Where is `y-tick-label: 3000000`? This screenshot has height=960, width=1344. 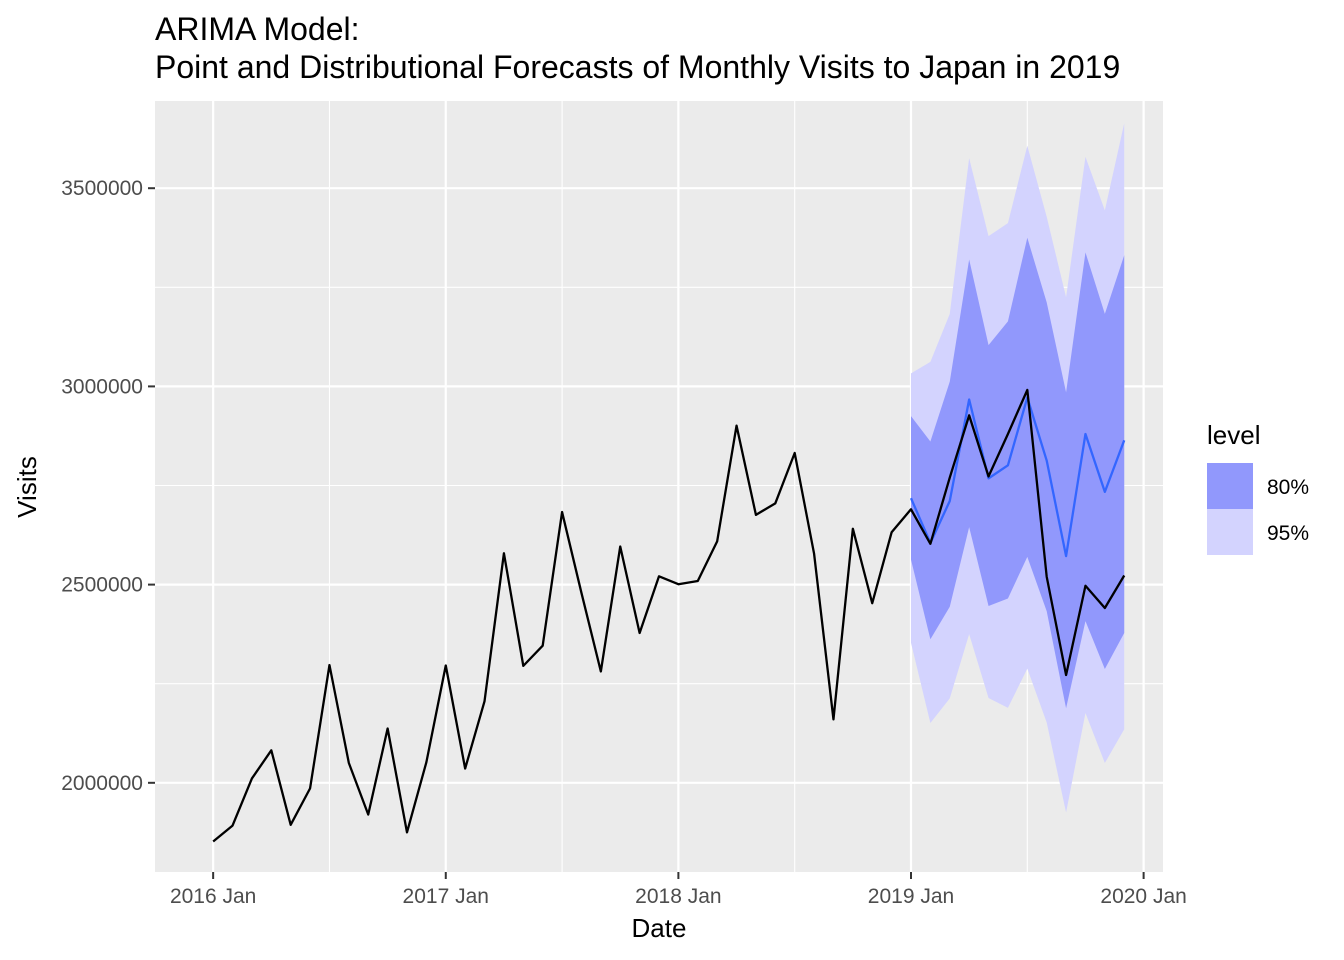
y-tick-label: 3000000 is located at coordinates (102, 386).